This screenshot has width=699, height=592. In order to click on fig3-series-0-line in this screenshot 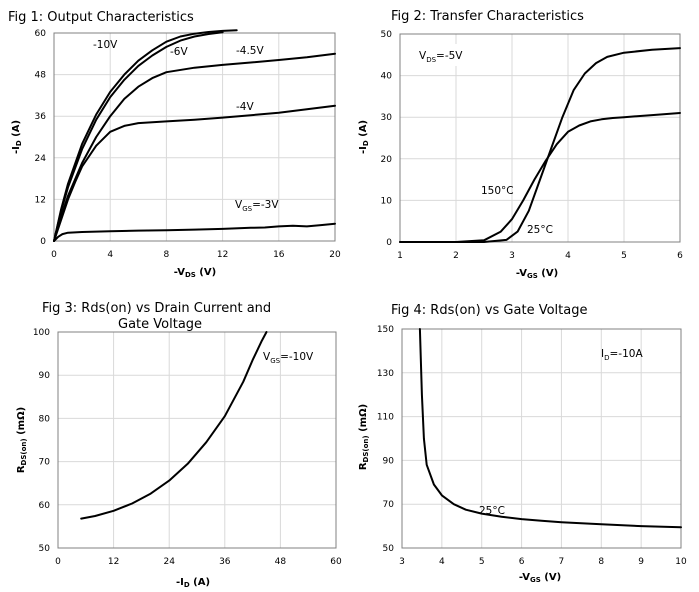, I will do `click(174, 425)`.